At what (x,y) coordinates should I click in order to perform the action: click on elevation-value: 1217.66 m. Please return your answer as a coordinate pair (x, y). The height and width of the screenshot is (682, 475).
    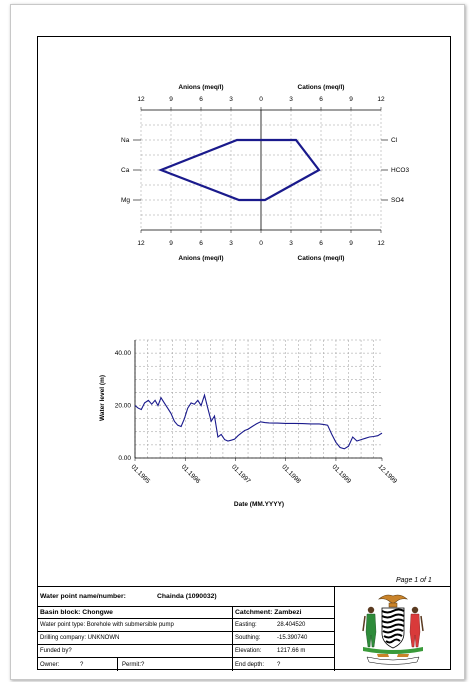
    Looking at the image, I should click on (291, 651).